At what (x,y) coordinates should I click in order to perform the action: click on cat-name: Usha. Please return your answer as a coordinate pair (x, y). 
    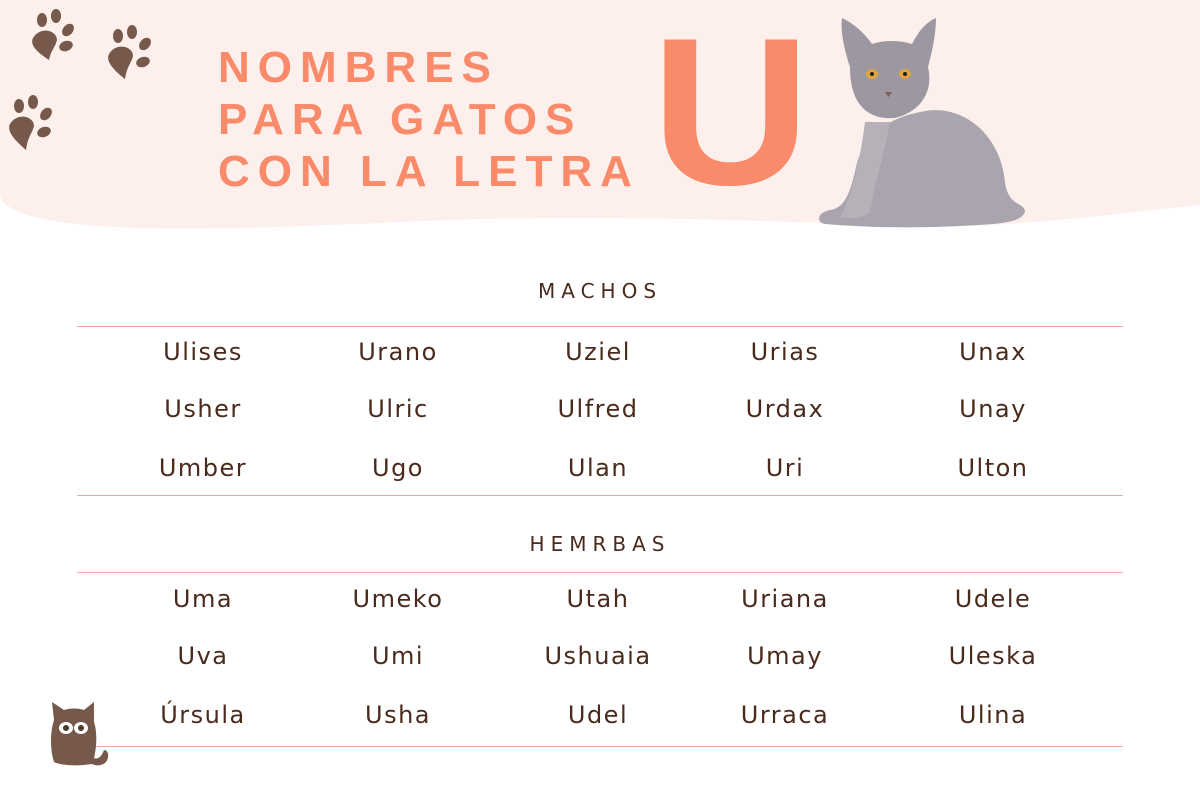
    Looking at the image, I should click on (398, 715).